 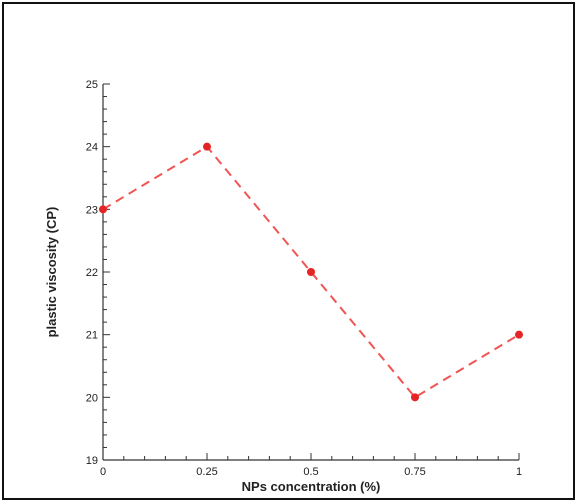 I want to click on y-tick-label: 21, so click(x=92, y=336).